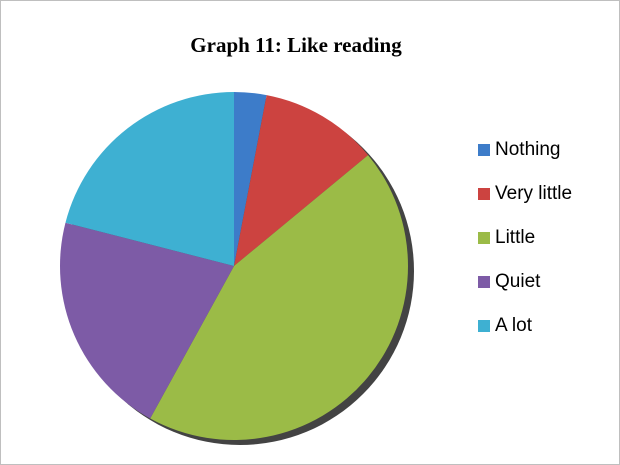 The width and height of the screenshot is (620, 465). What do you see at coordinates (533, 193) in the screenshot?
I see `legend-label: Very little` at bounding box center [533, 193].